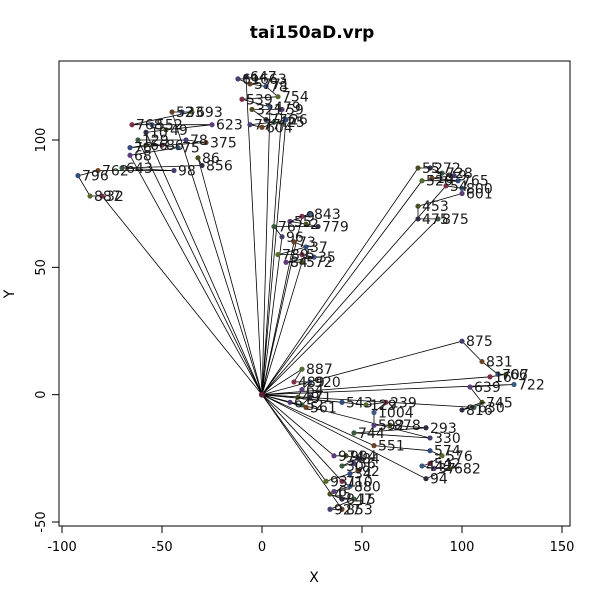 The width and height of the screenshot is (600, 600). What do you see at coordinates (311, 383) in the screenshot?
I see `customer-label: 489` at bounding box center [311, 383].